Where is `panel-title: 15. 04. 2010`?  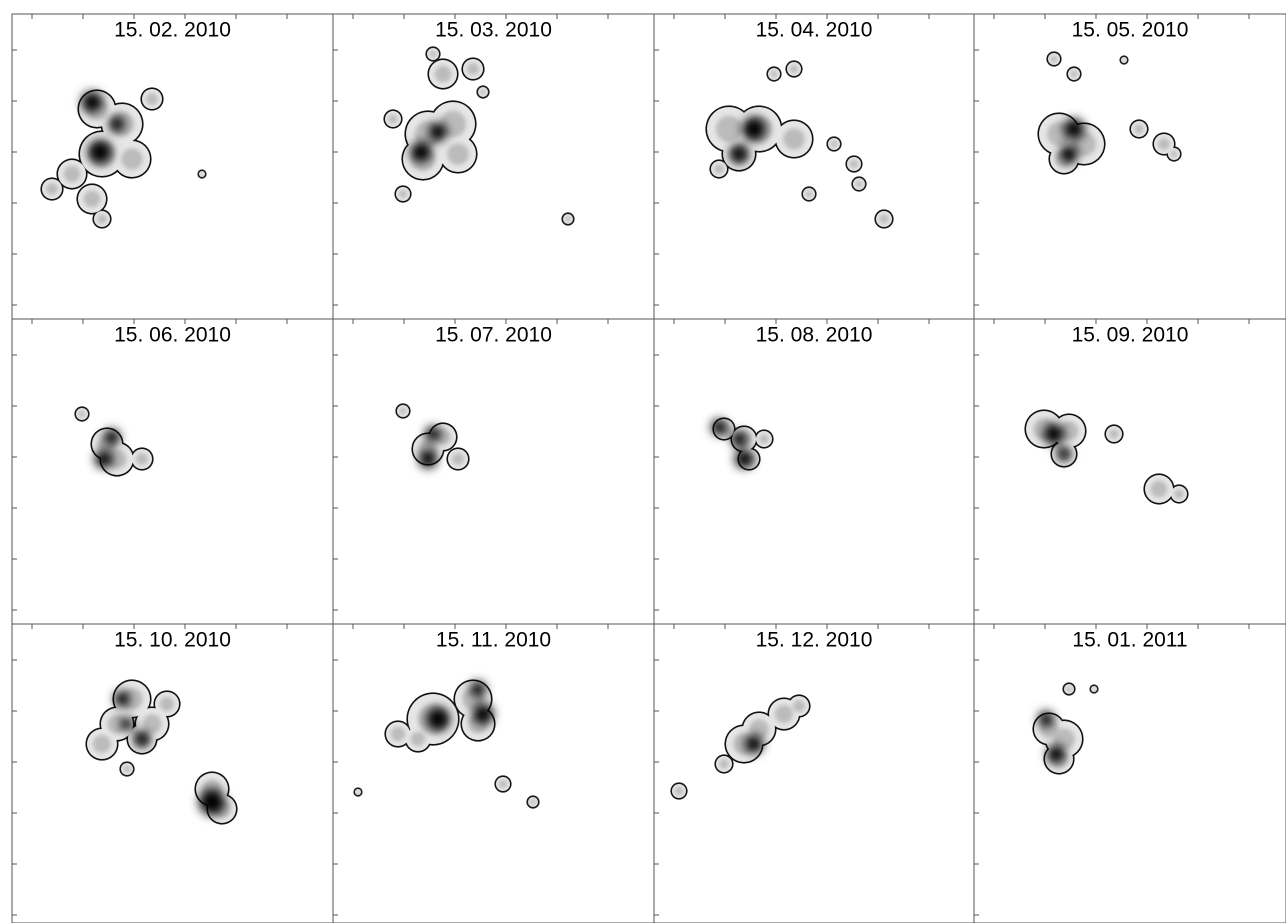 panel-title: 15. 04. 2010 is located at coordinates (814, 30).